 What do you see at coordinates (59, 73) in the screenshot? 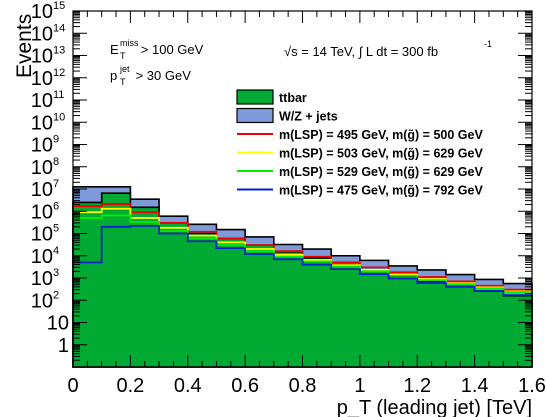
I see `y-tick-exponent: 12` at bounding box center [59, 73].